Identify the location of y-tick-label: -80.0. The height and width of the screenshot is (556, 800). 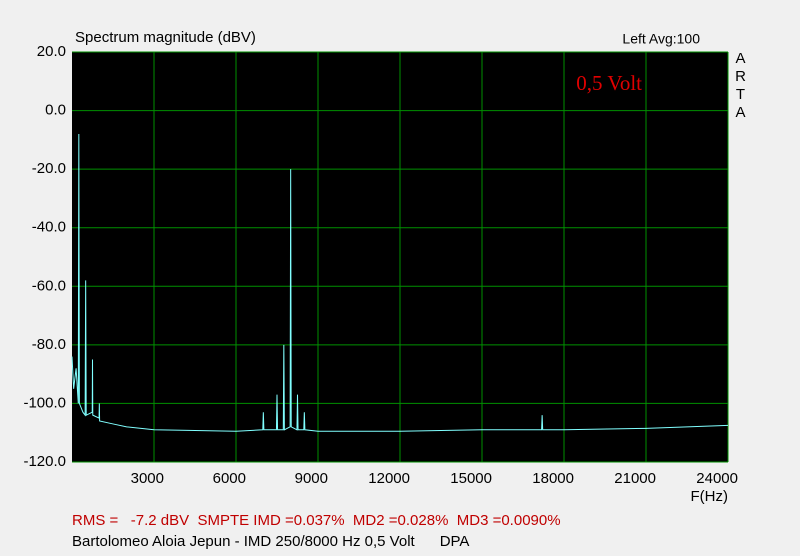
(49, 344).